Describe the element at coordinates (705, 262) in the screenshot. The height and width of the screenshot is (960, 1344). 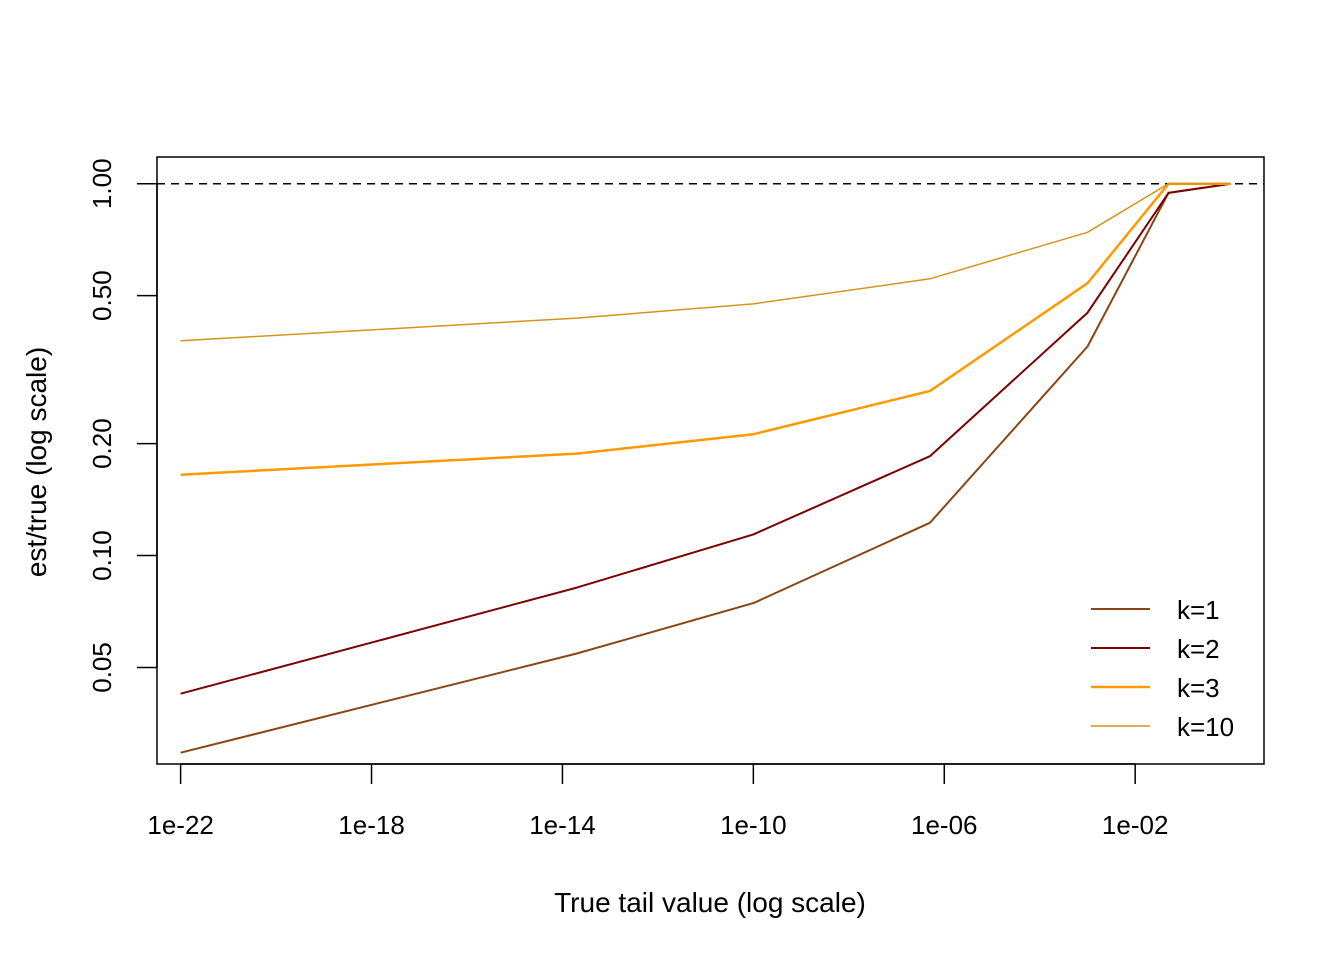
I see `series-line-k10` at that location.